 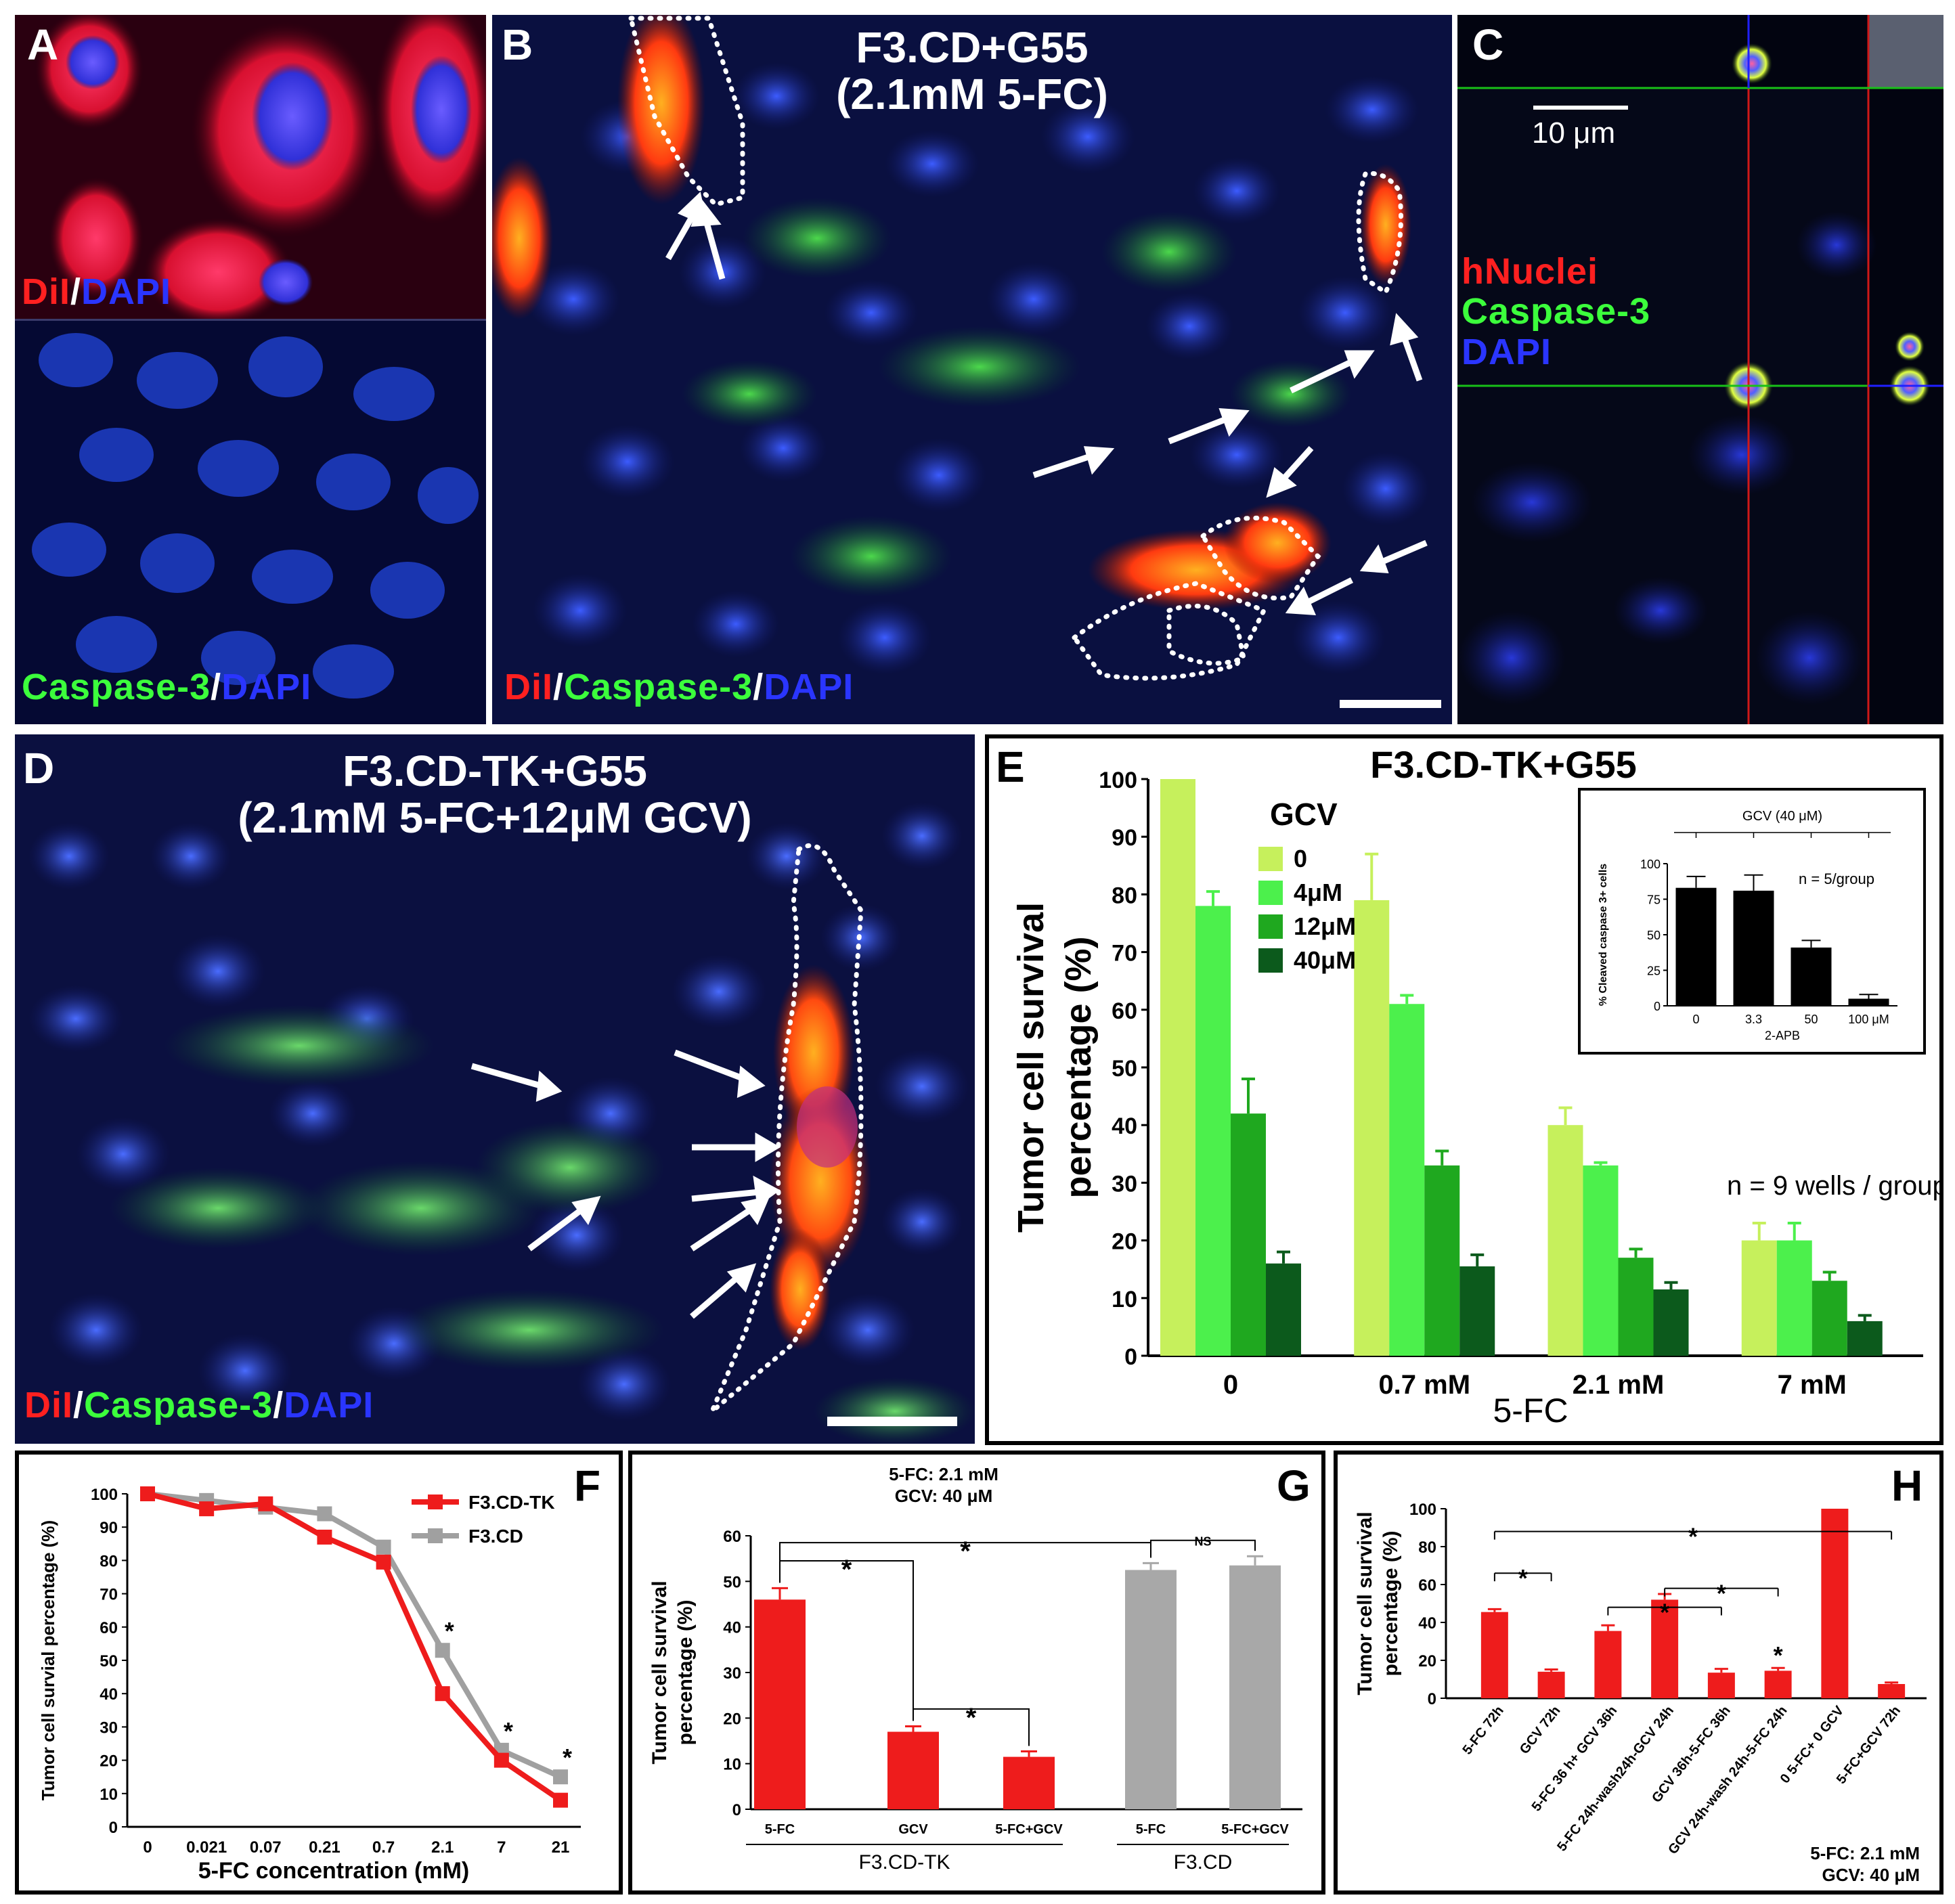 What do you see at coordinates (1503, 764) in the screenshot?
I see `chart-e-title: F3.CD-TK+G55` at bounding box center [1503, 764].